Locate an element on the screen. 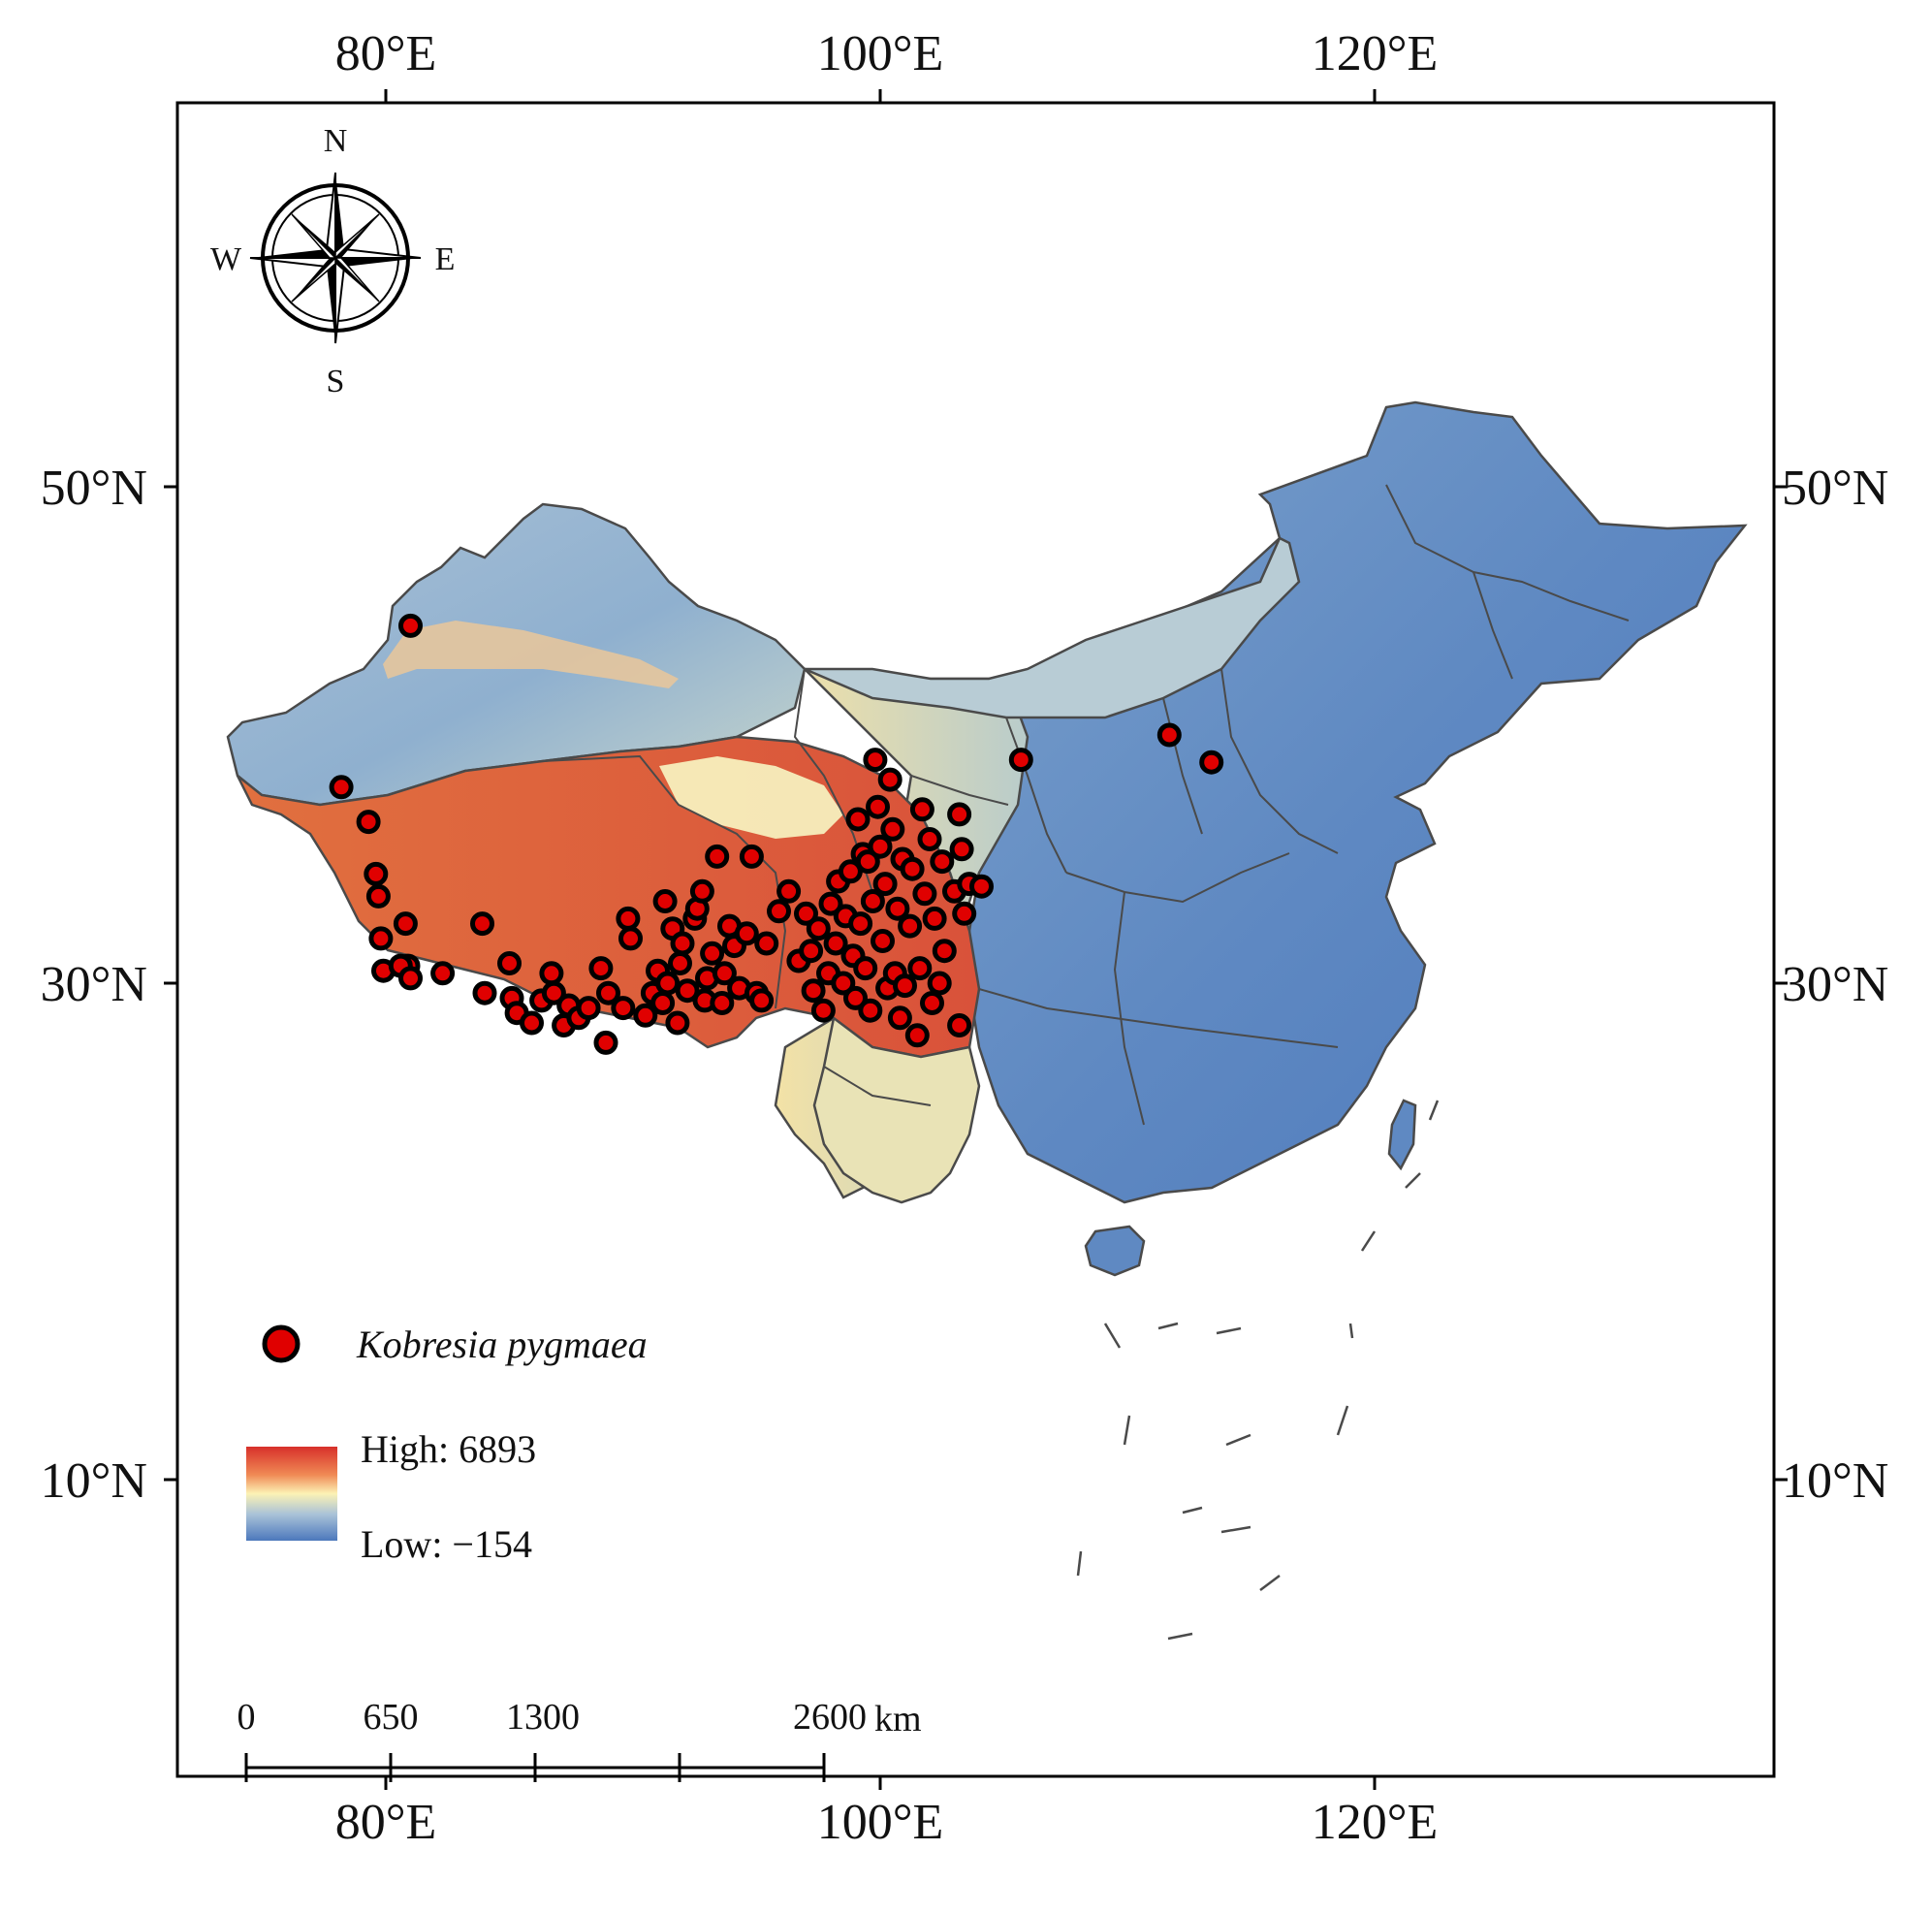 This screenshot has height=1914, width=1932. land-southwest is located at coordinates (897, 1109).